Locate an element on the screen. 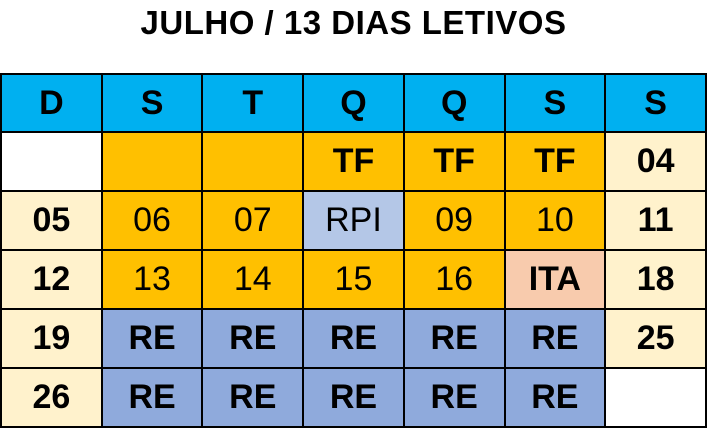  week-row: 05 06 07 RPI 09 10 11 is located at coordinates (353, 220).